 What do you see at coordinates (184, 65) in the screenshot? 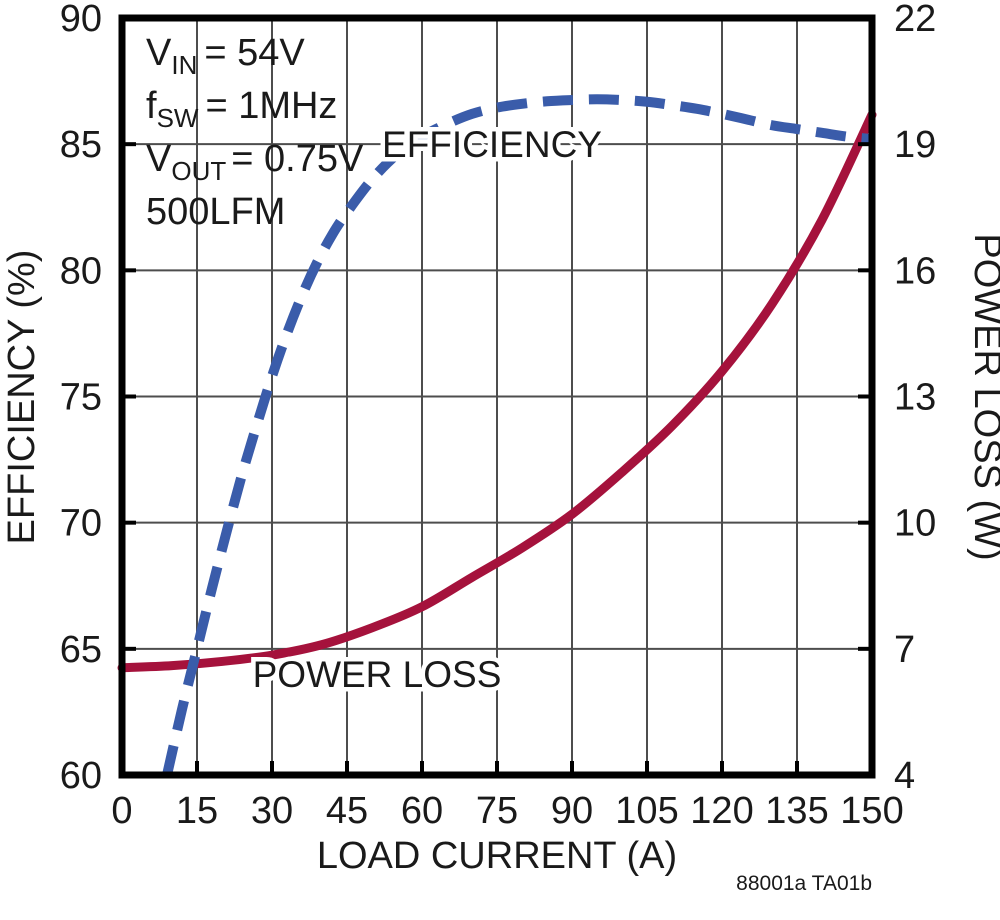
I see `vin-subscript: IN` at bounding box center [184, 65].